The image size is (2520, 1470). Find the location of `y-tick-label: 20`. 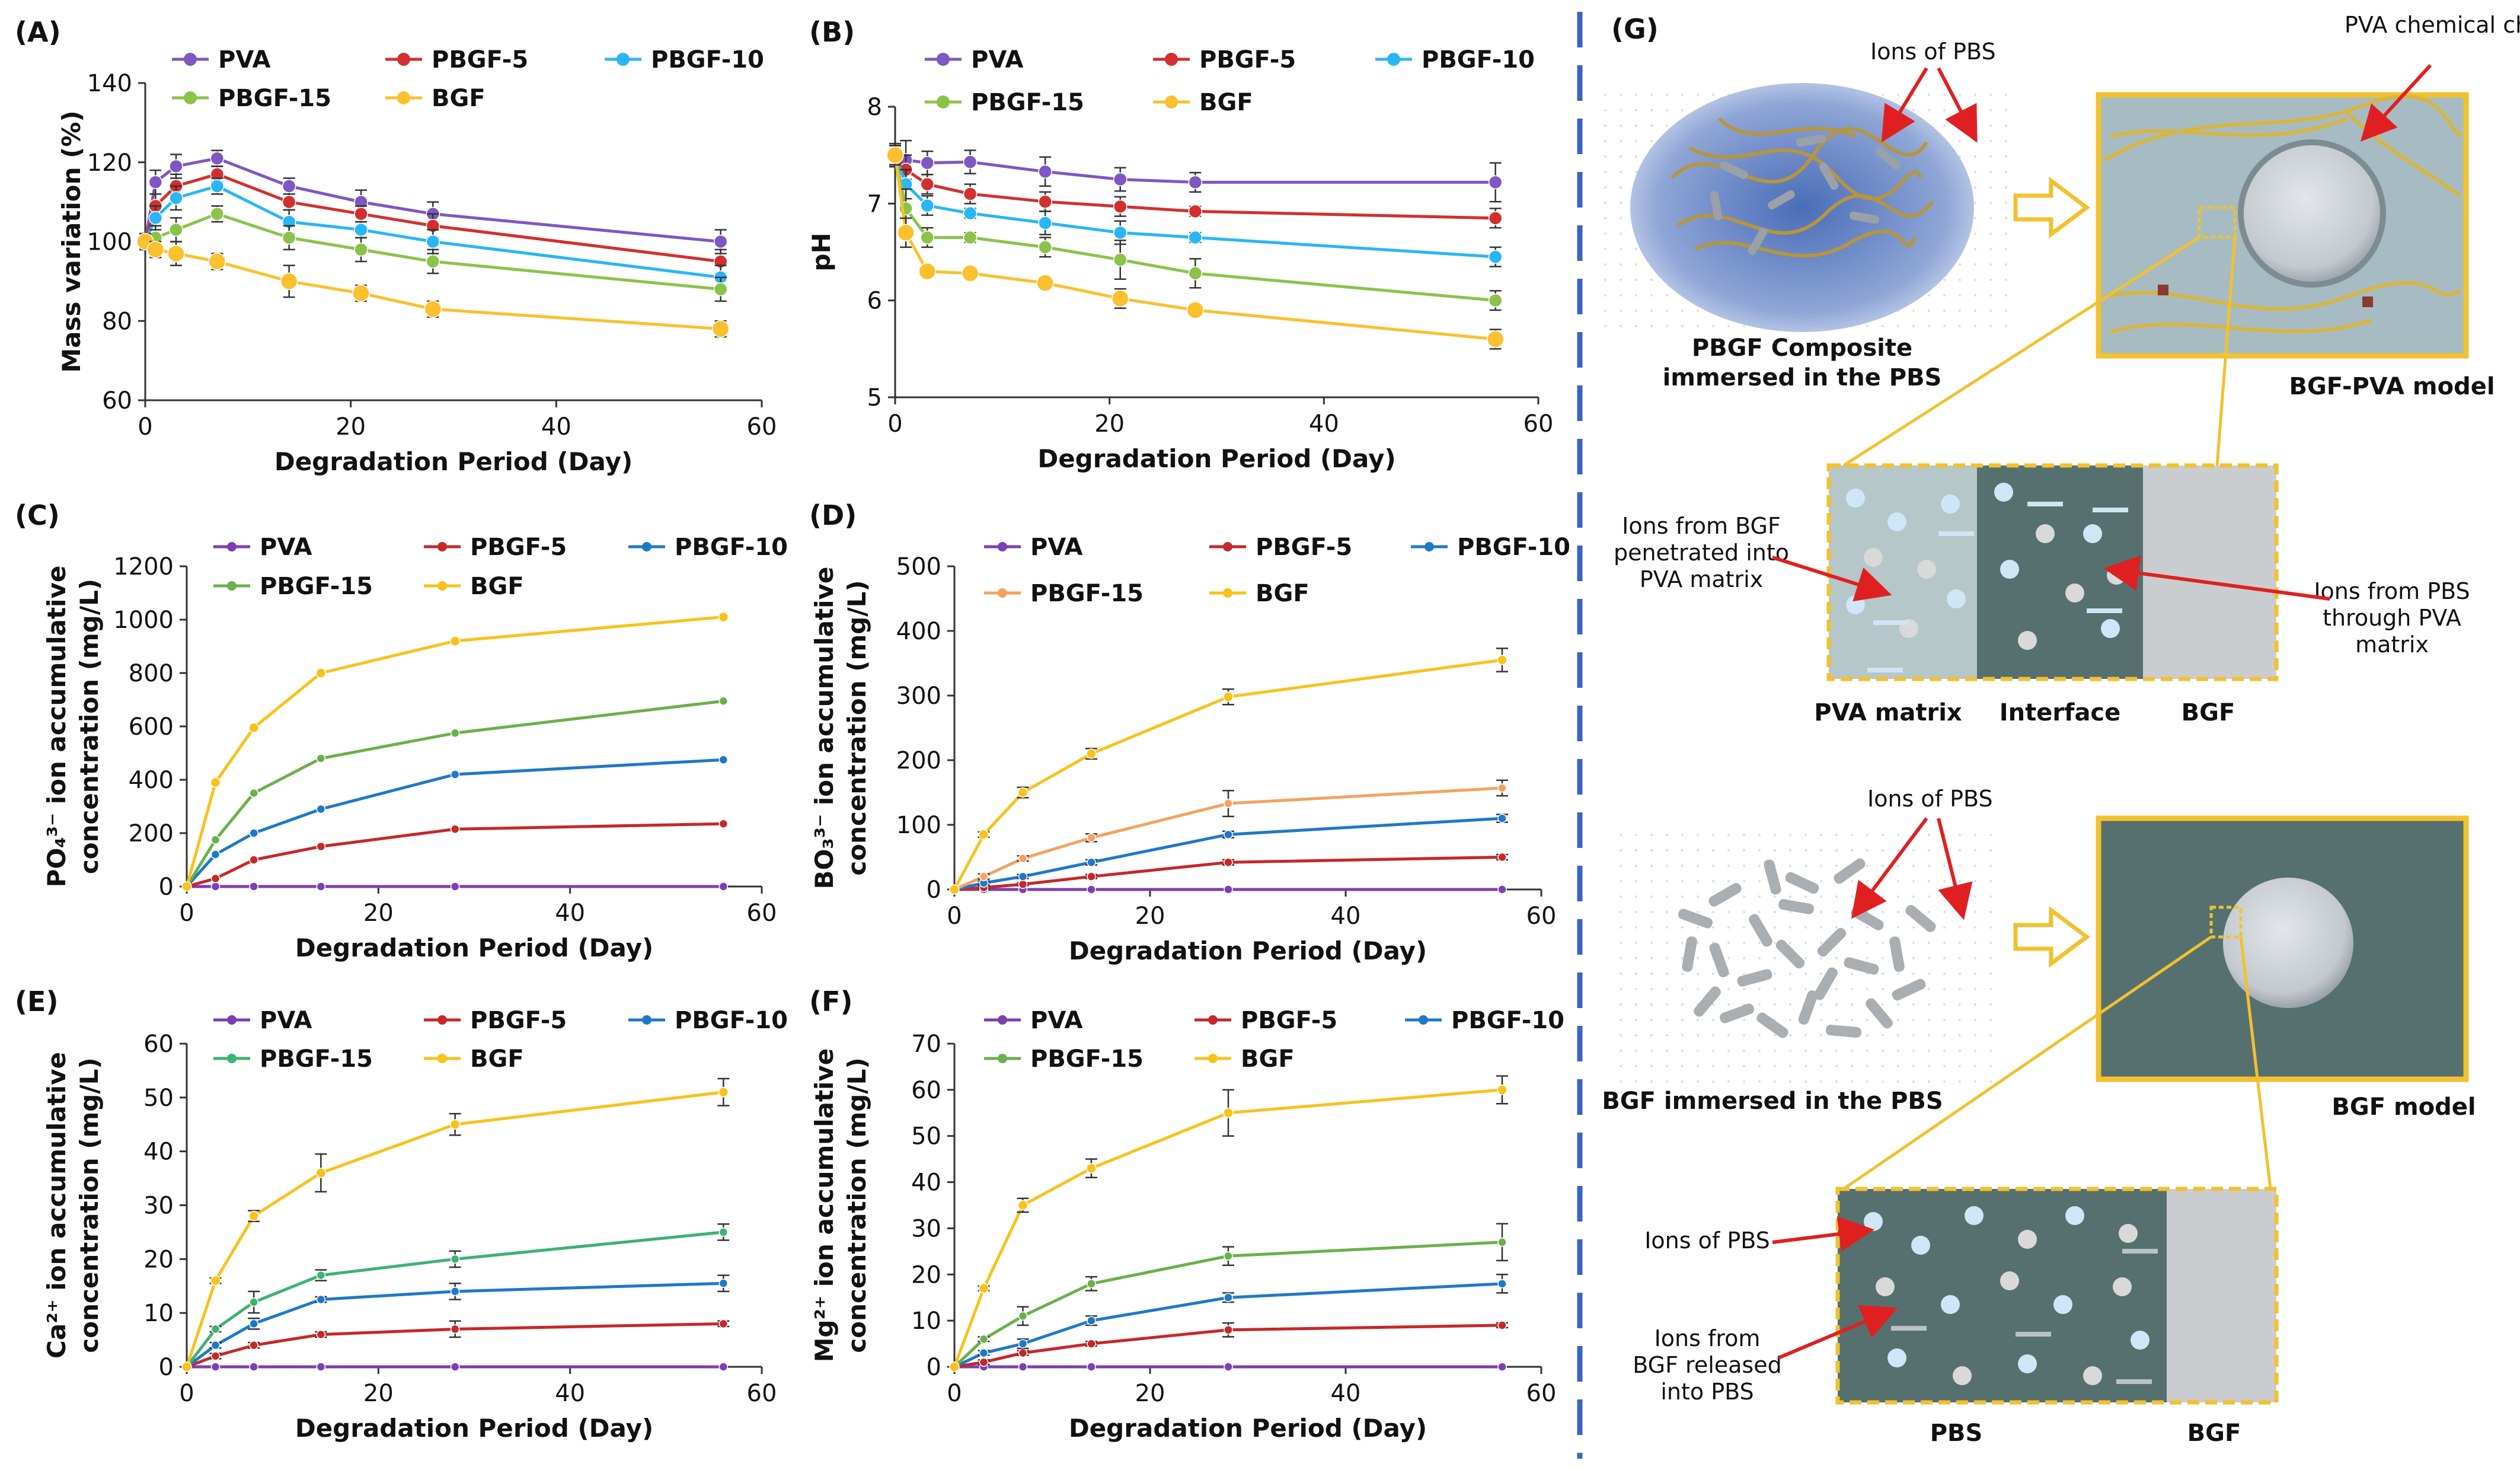

y-tick-label: 20 is located at coordinates (158, 1259).